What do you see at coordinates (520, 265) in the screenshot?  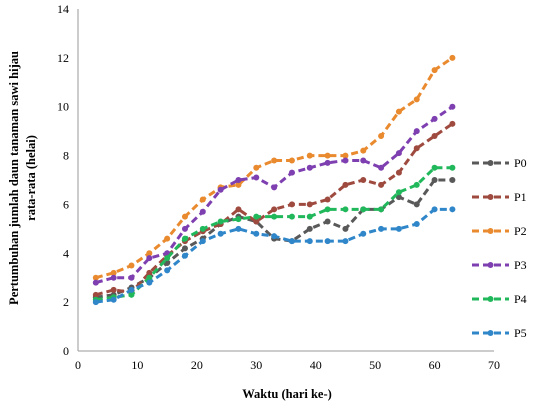 I see `legend-label: P3` at bounding box center [520, 265].